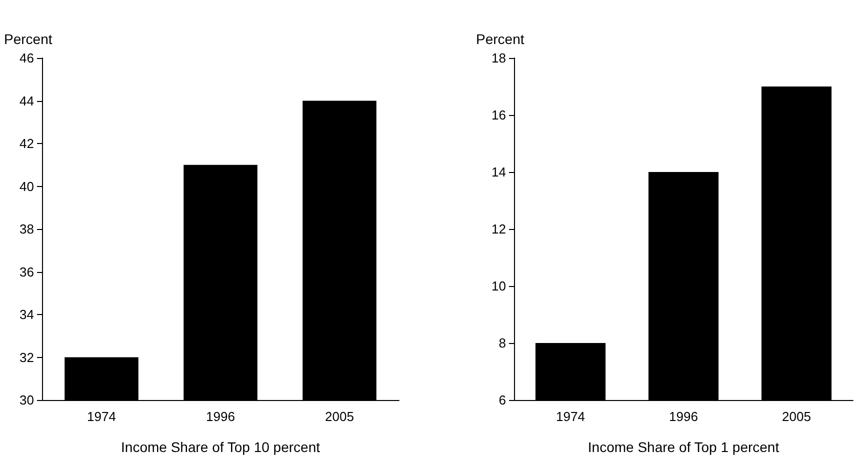 The width and height of the screenshot is (868, 465). I want to click on x-axis-title: Income Share of Top 1 percent, so click(684, 447).